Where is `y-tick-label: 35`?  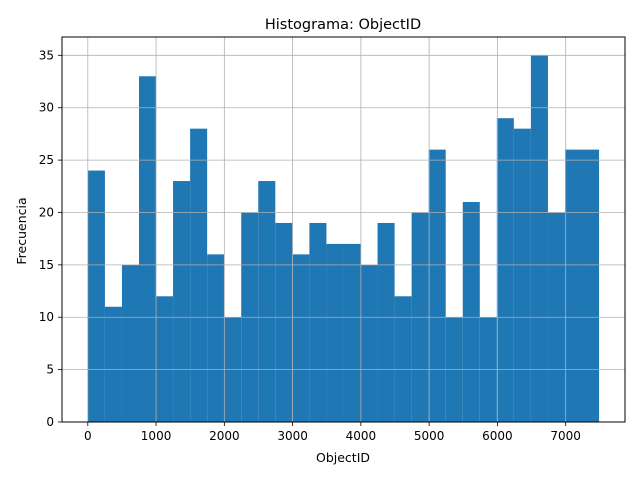 y-tick-label: 35 is located at coordinates (46, 55).